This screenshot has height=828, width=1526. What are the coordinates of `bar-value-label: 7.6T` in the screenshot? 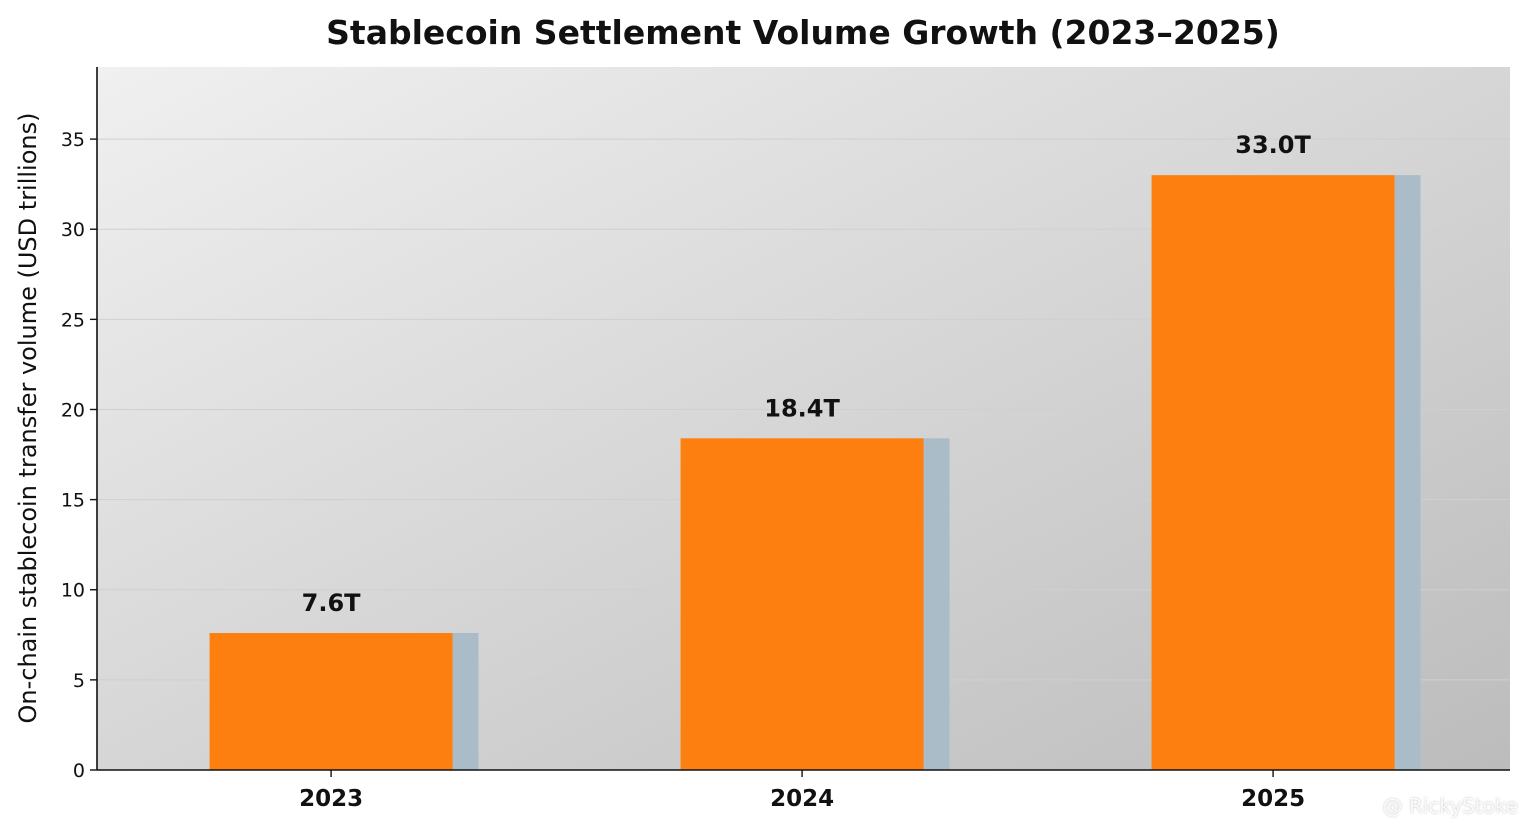 It's located at (332, 603).